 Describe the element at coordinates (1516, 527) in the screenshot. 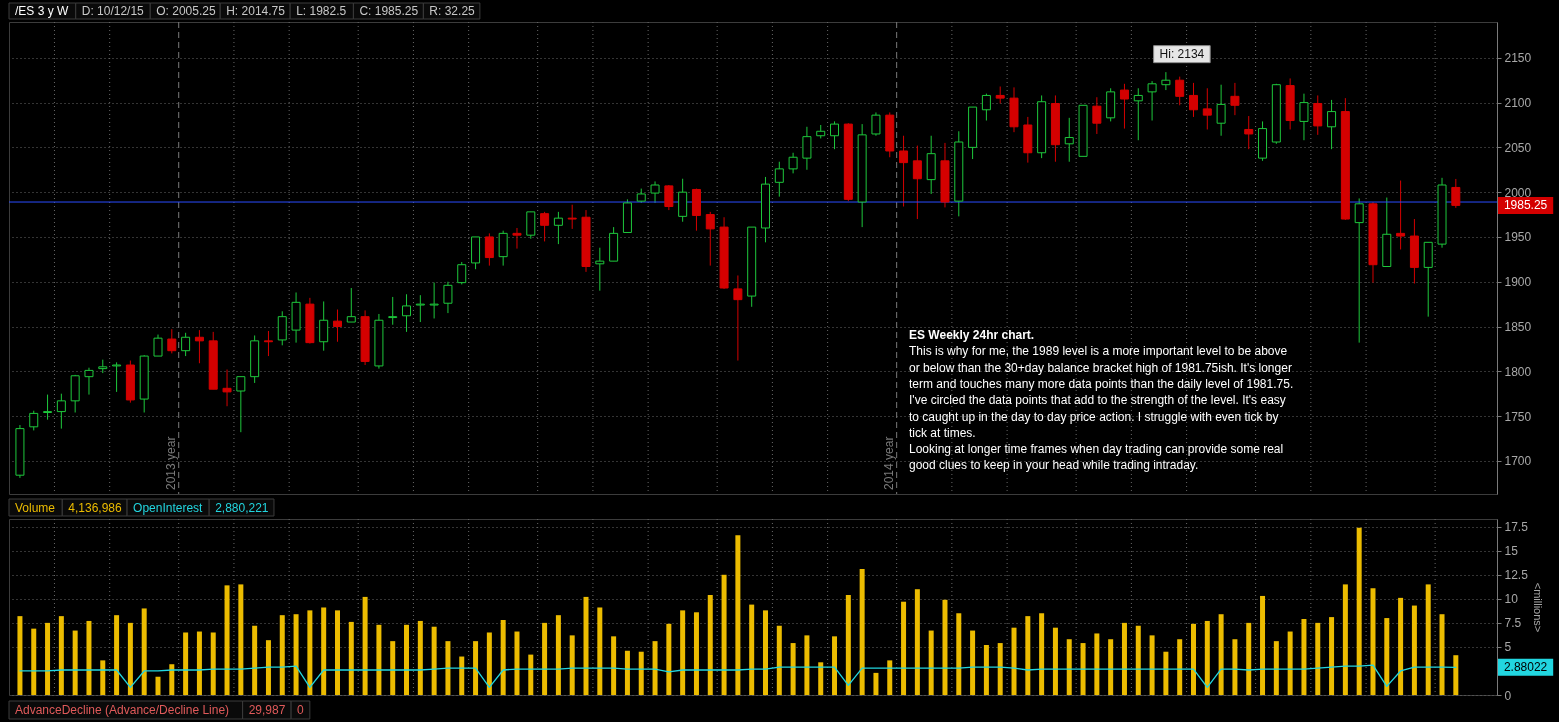

I see `y-tick-label: 17.5` at that location.